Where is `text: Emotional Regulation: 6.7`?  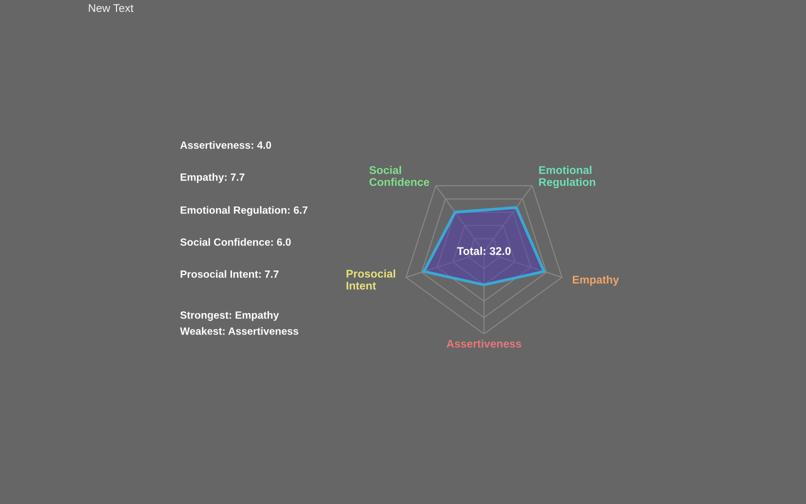 text: Emotional Regulation: 6.7 is located at coordinates (244, 211).